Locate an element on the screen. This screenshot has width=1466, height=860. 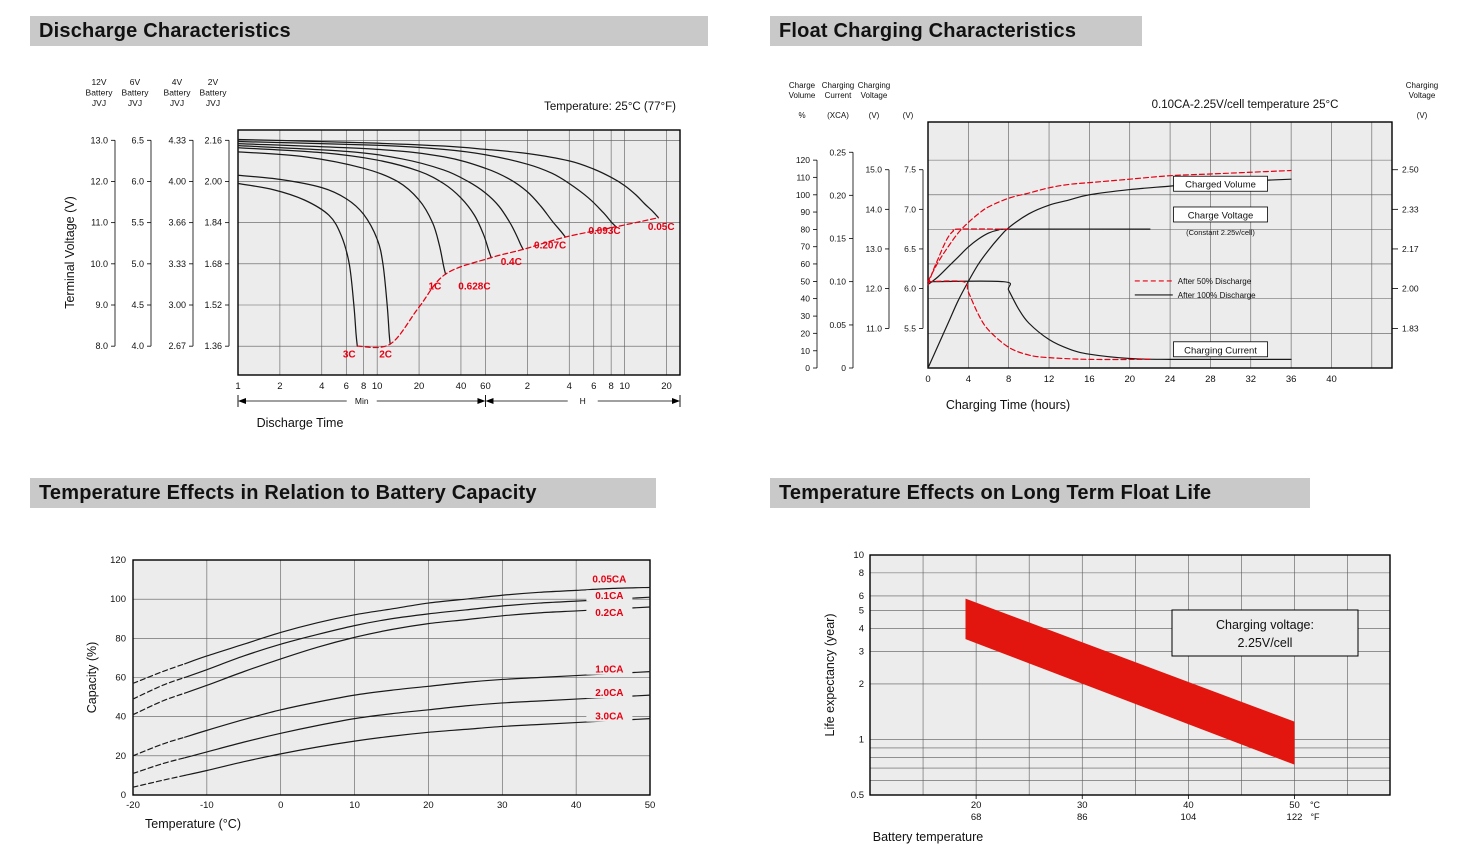
y-tick: 8 is located at coordinates (861, 573).